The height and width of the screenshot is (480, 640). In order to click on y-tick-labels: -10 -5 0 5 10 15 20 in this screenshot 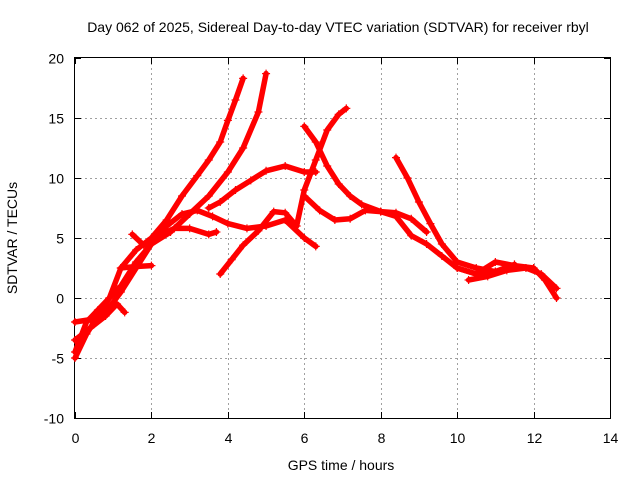, I will do `click(54, 239)`.